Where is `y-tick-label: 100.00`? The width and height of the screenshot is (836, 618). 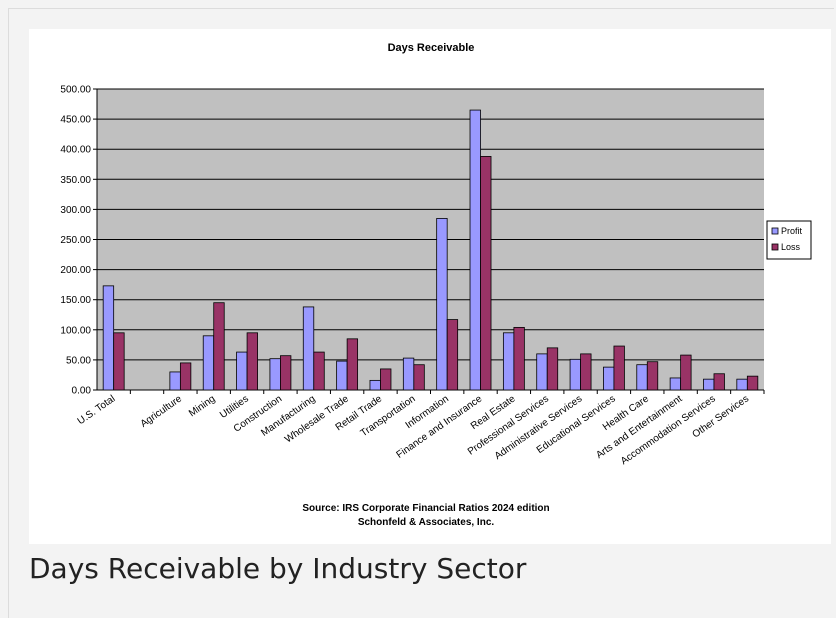 y-tick-label: 100.00 is located at coordinates (75, 330).